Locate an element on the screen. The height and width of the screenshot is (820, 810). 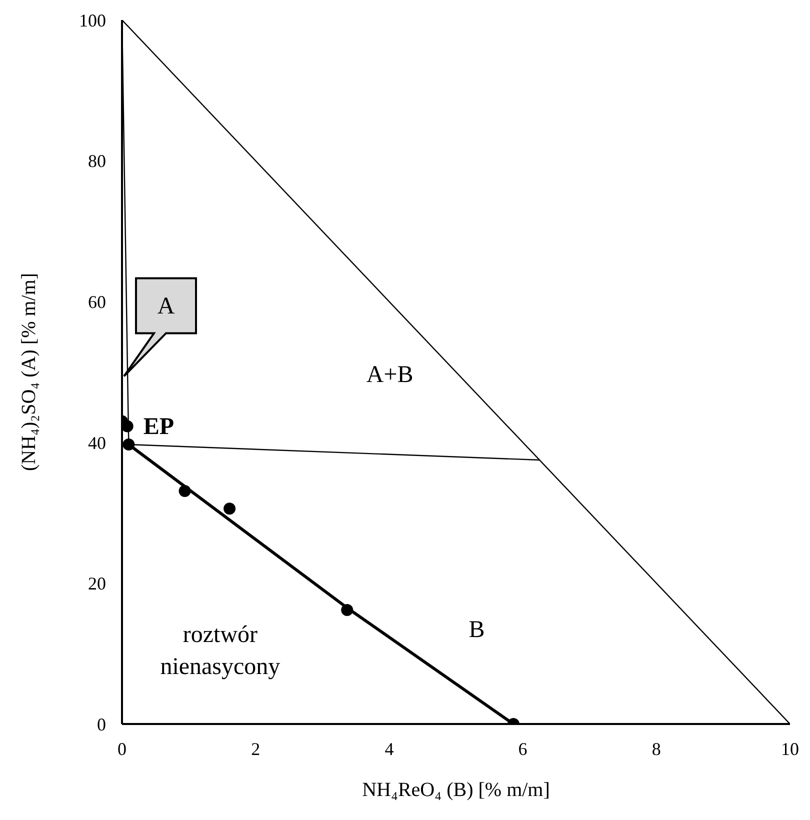
y-tick-label: 60 is located at coordinates (97, 302).